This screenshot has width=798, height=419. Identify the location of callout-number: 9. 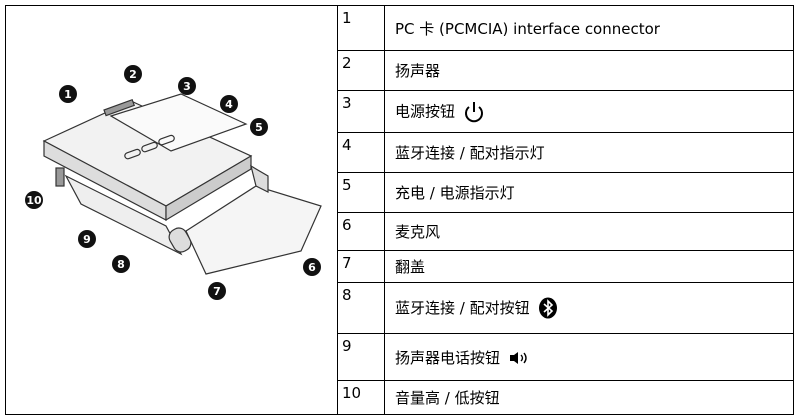
(87, 239).